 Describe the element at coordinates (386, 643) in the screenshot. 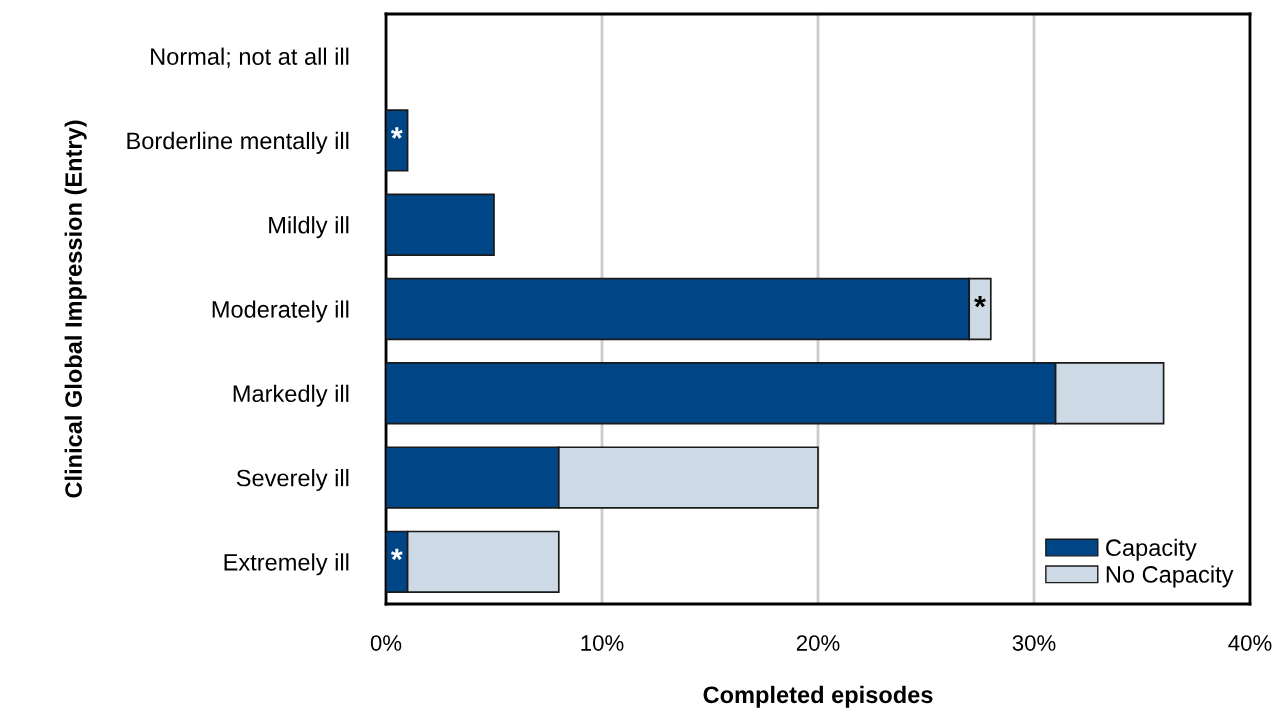

I see `x-tick-label: 0%` at that location.